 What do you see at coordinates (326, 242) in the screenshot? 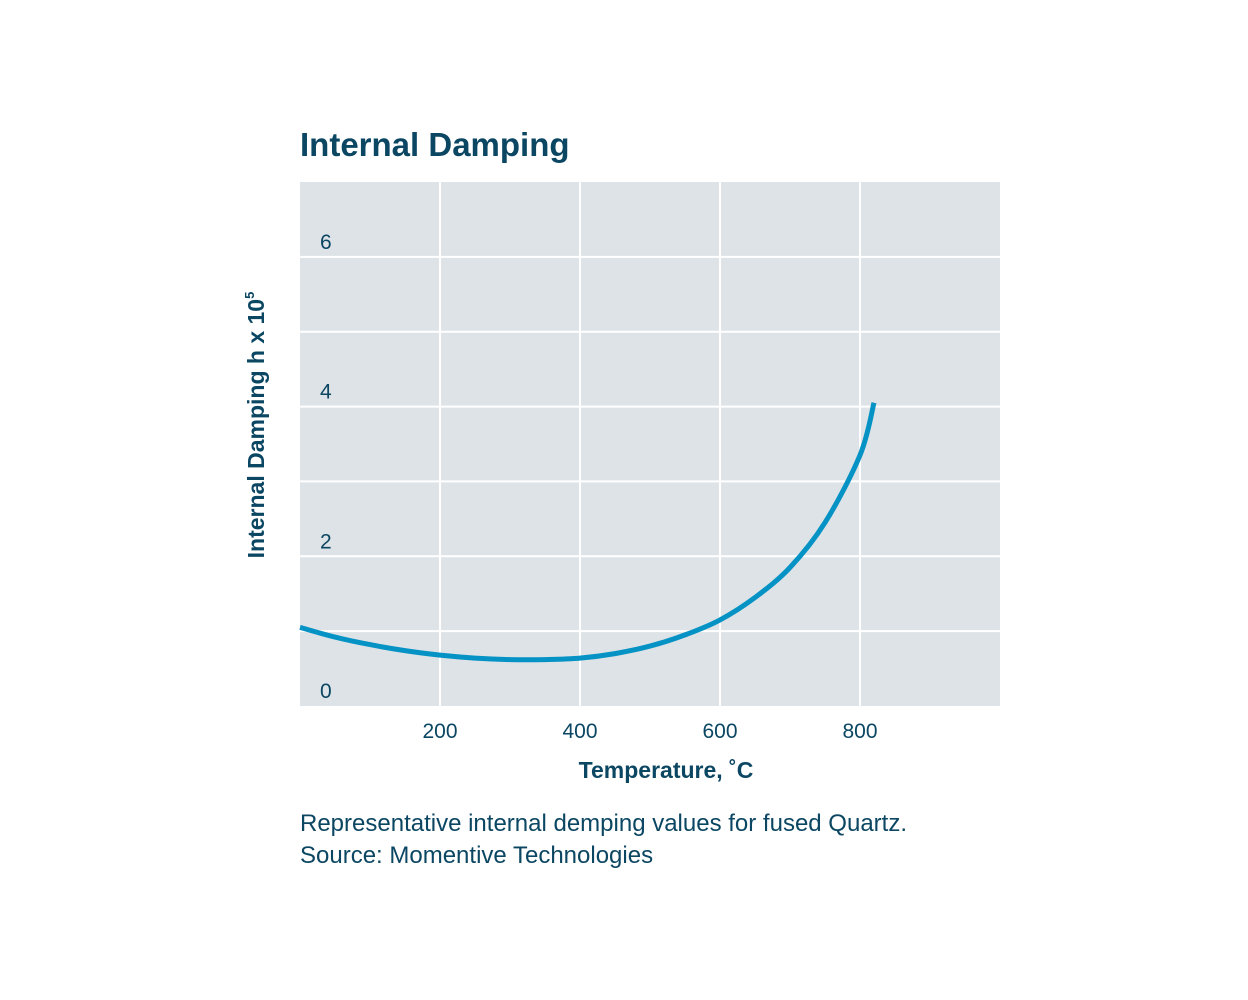
I see `y-tick-label: 6` at bounding box center [326, 242].